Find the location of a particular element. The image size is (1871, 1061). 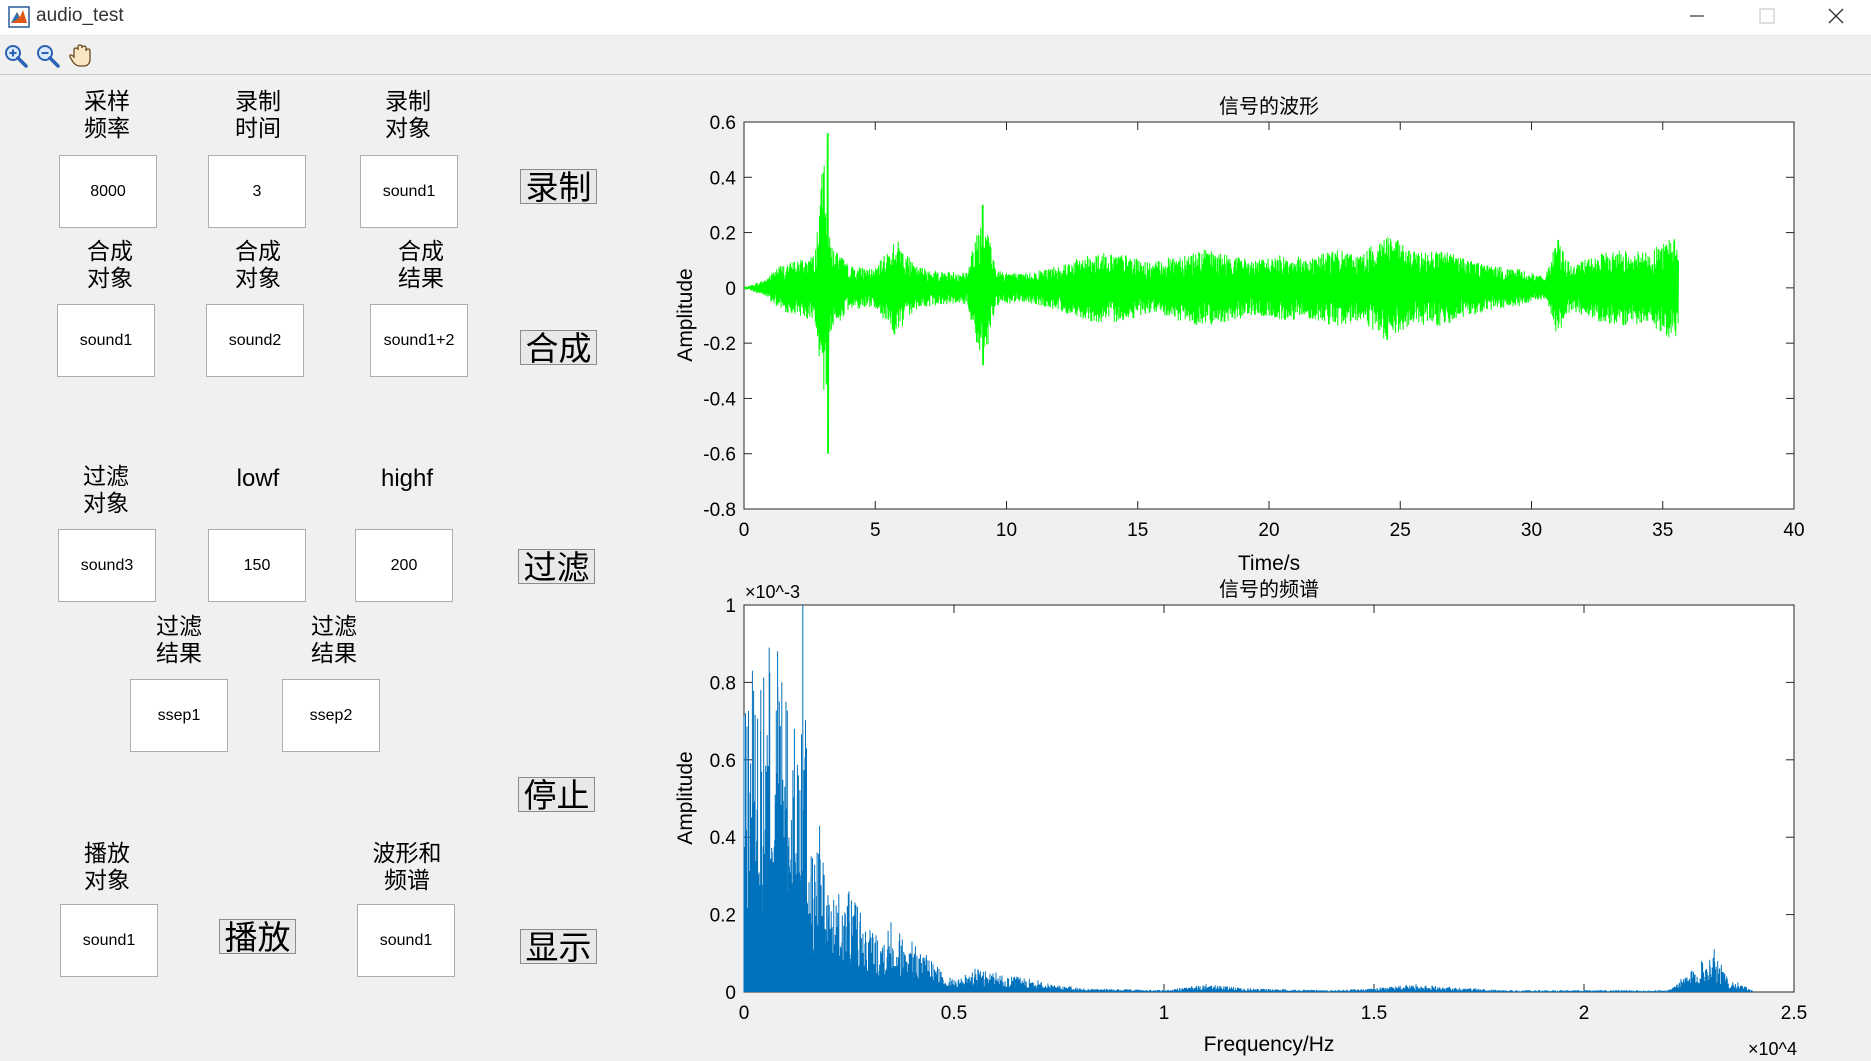

waveform-xlabel: Time/s is located at coordinates (1269, 563).